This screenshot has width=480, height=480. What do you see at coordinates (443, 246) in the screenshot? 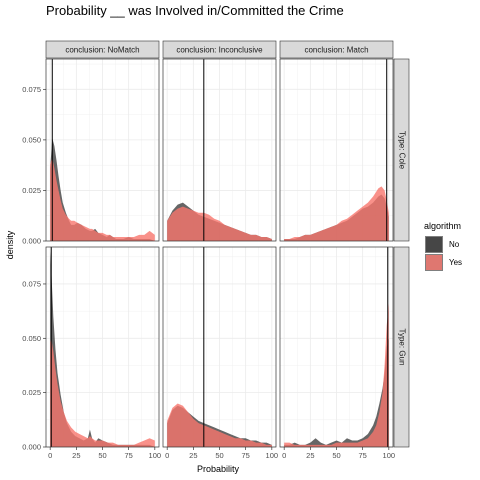
I see `legend: algorithm No Yes` at bounding box center [443, 246].